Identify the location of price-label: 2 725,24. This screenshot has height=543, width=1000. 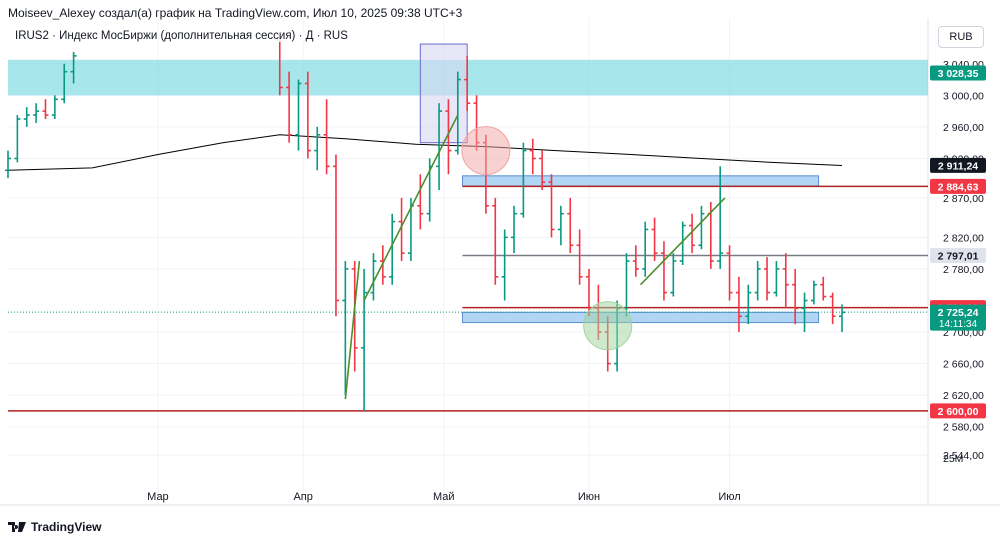
(958, 313).